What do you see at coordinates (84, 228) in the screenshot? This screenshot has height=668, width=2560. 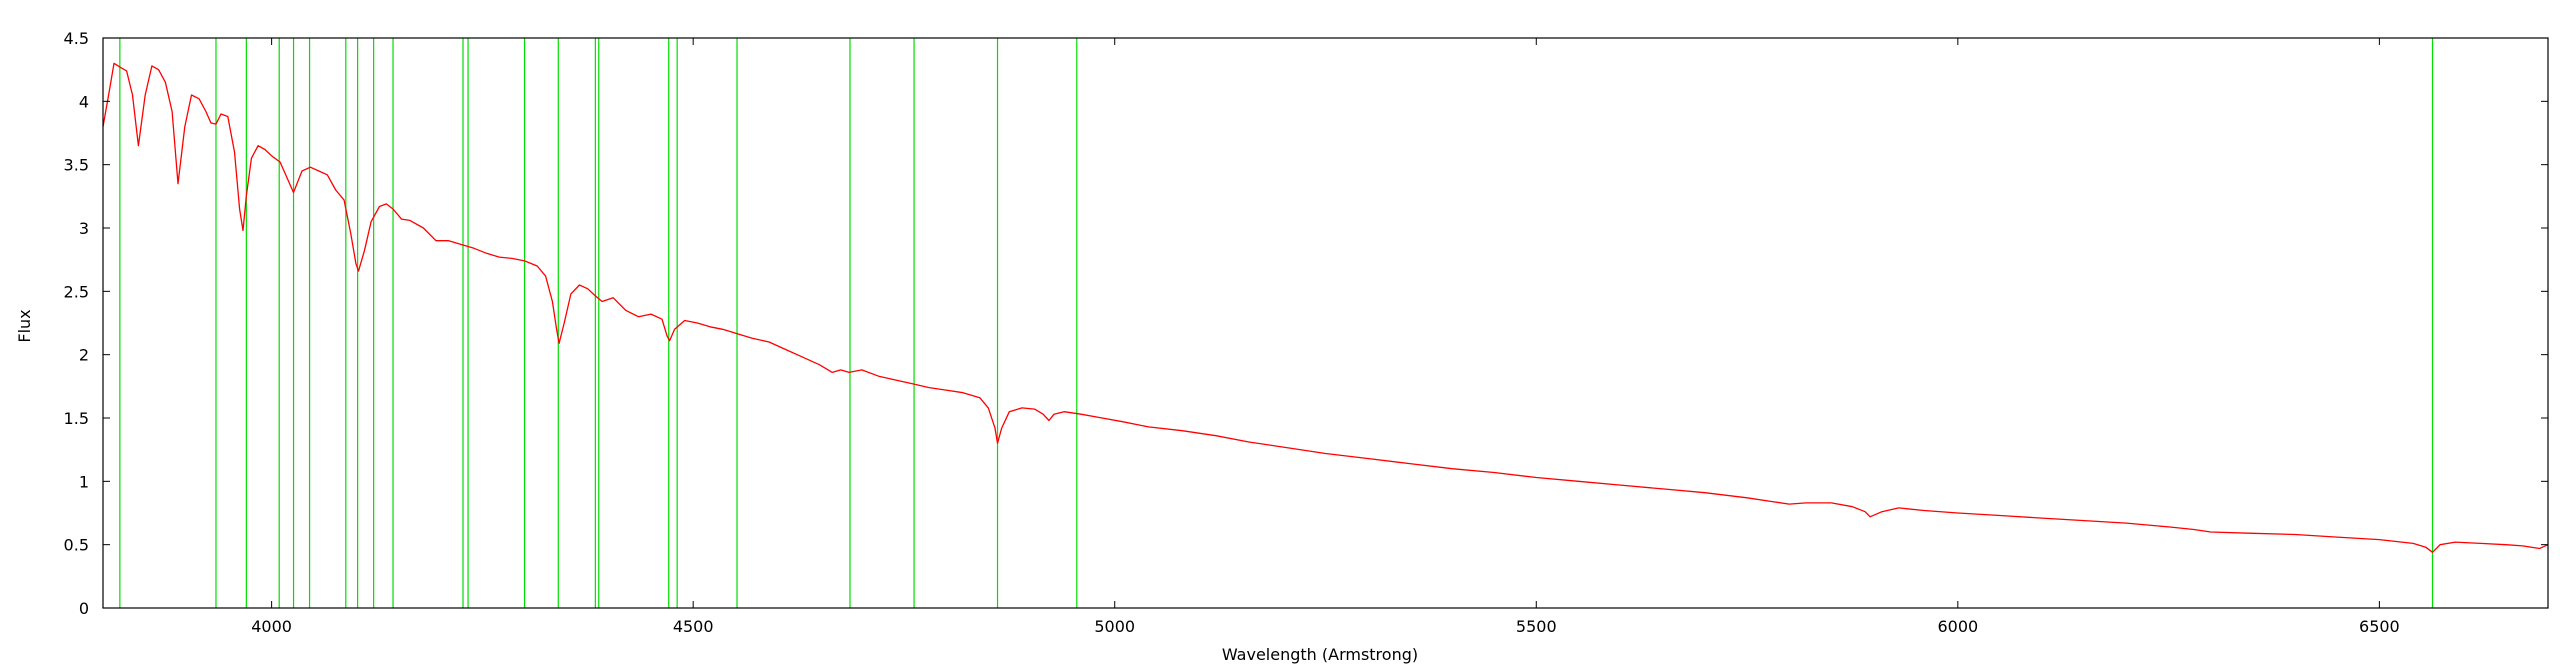 I see `y-tick-label: 3` at bounding box center [84, 228].